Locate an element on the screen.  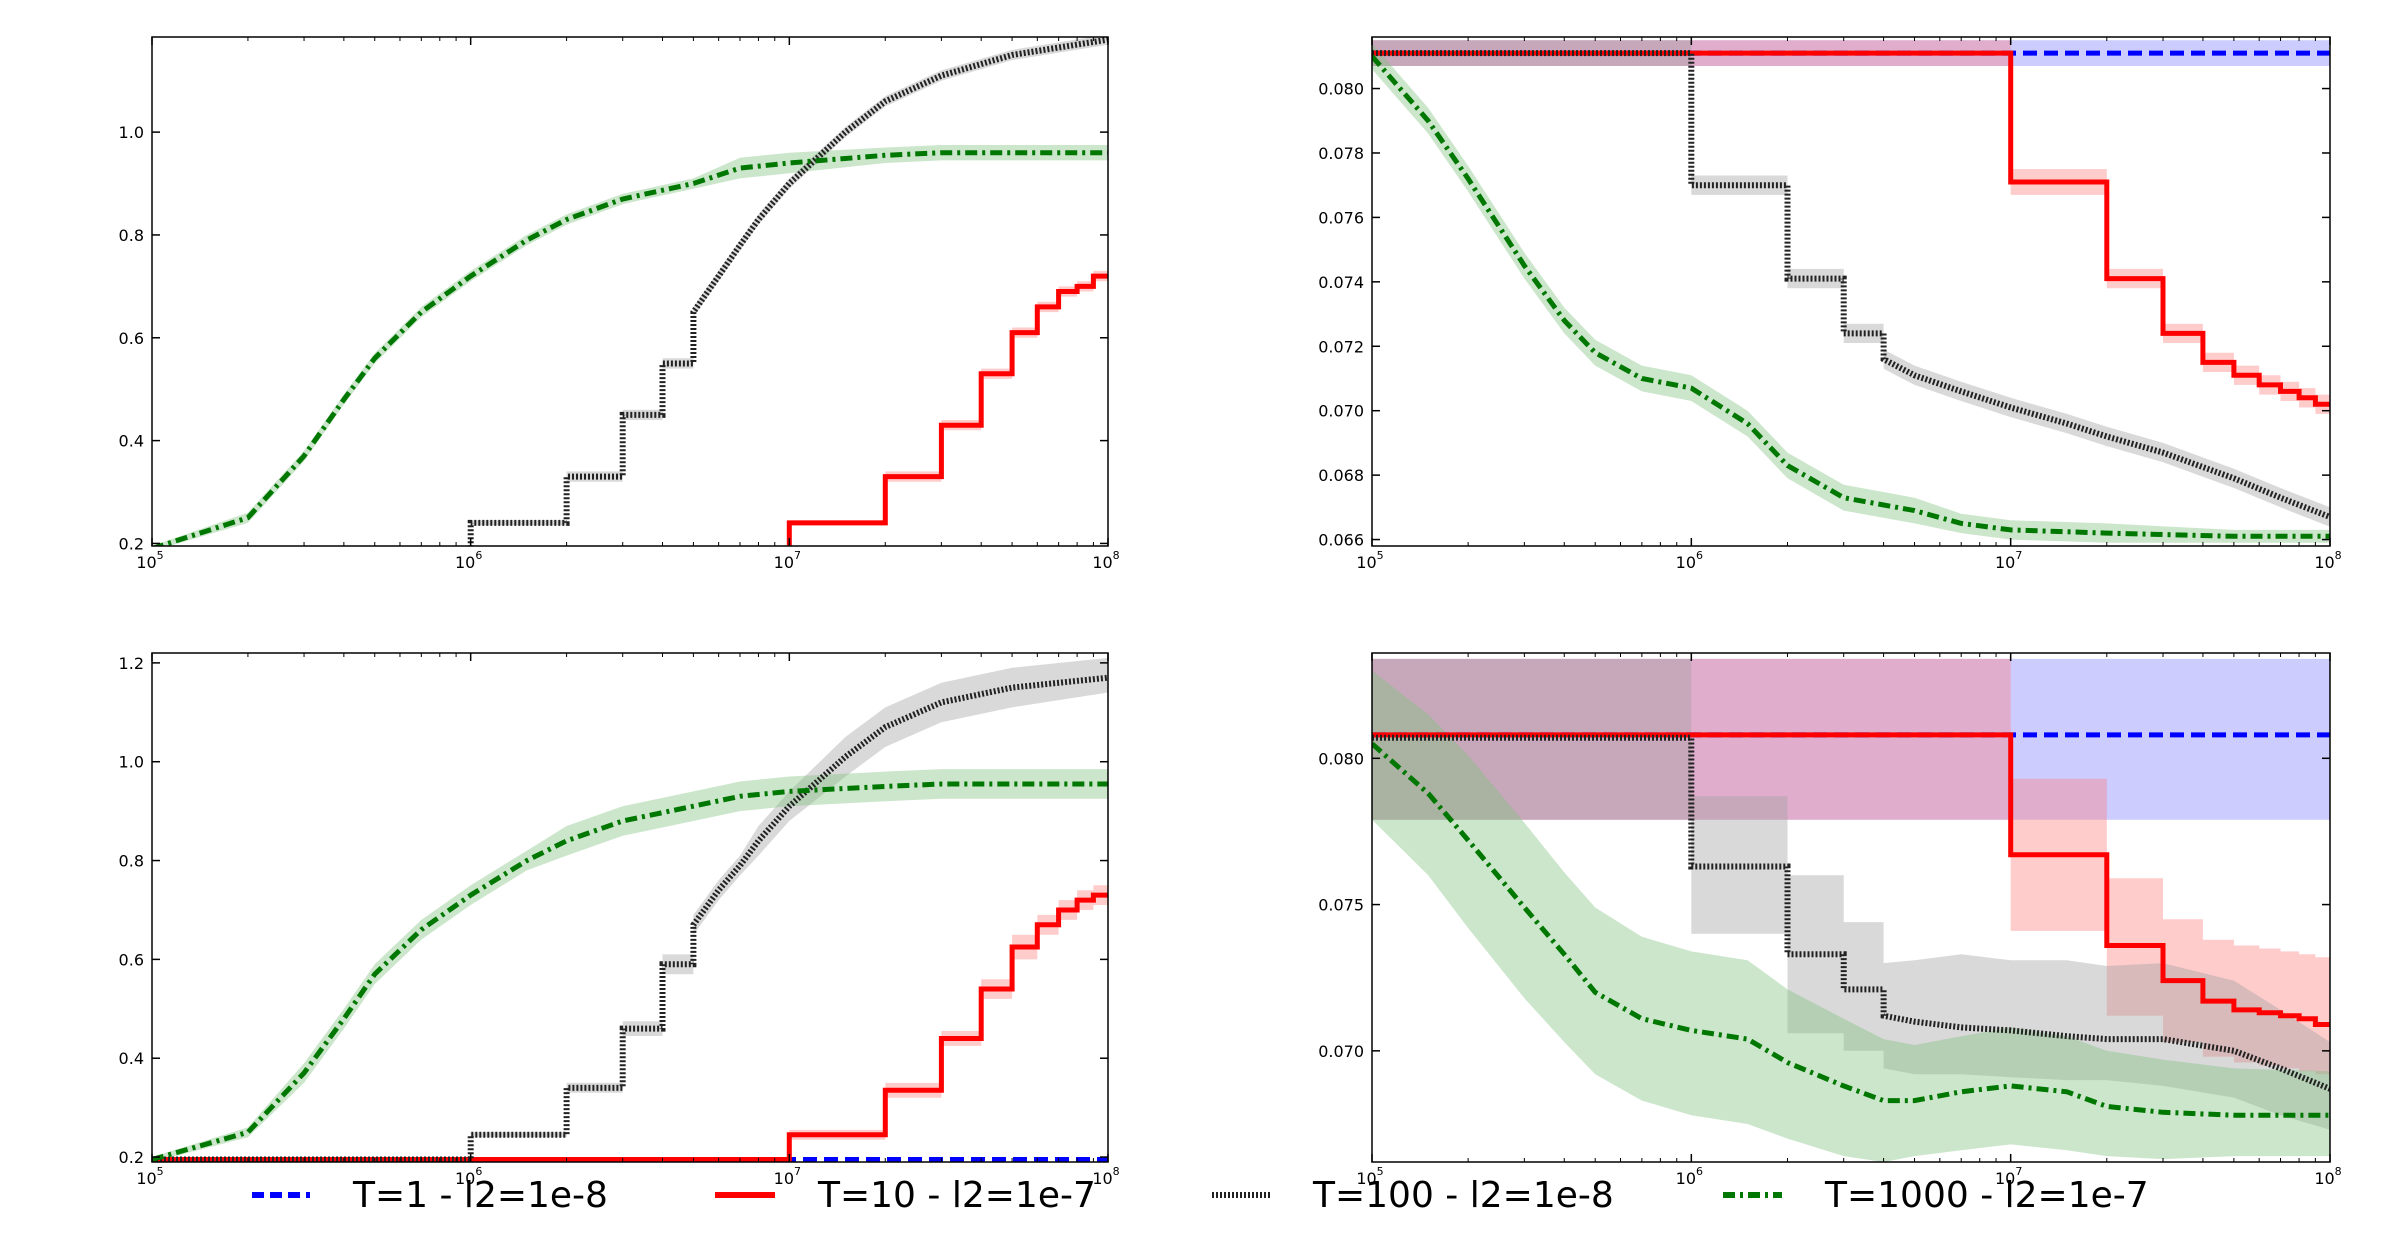
y-tick-label: 0.075 is located at coordinates (1341, 905).